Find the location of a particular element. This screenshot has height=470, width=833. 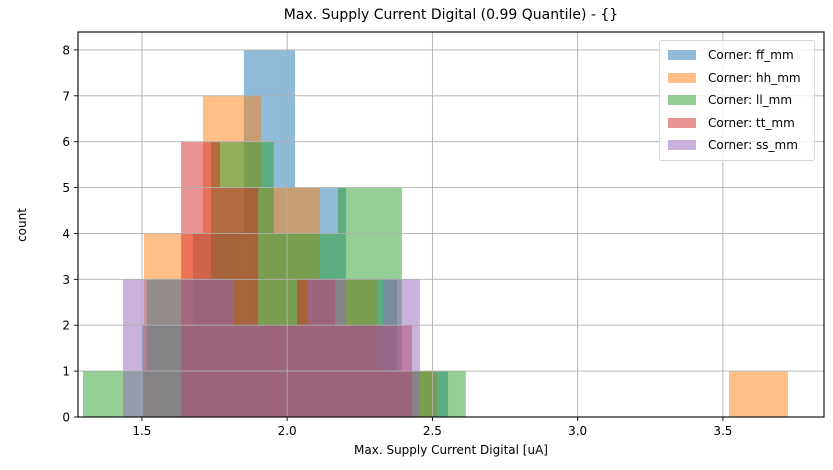

y-tick-label: 1 is located at coordinates (66, 372).